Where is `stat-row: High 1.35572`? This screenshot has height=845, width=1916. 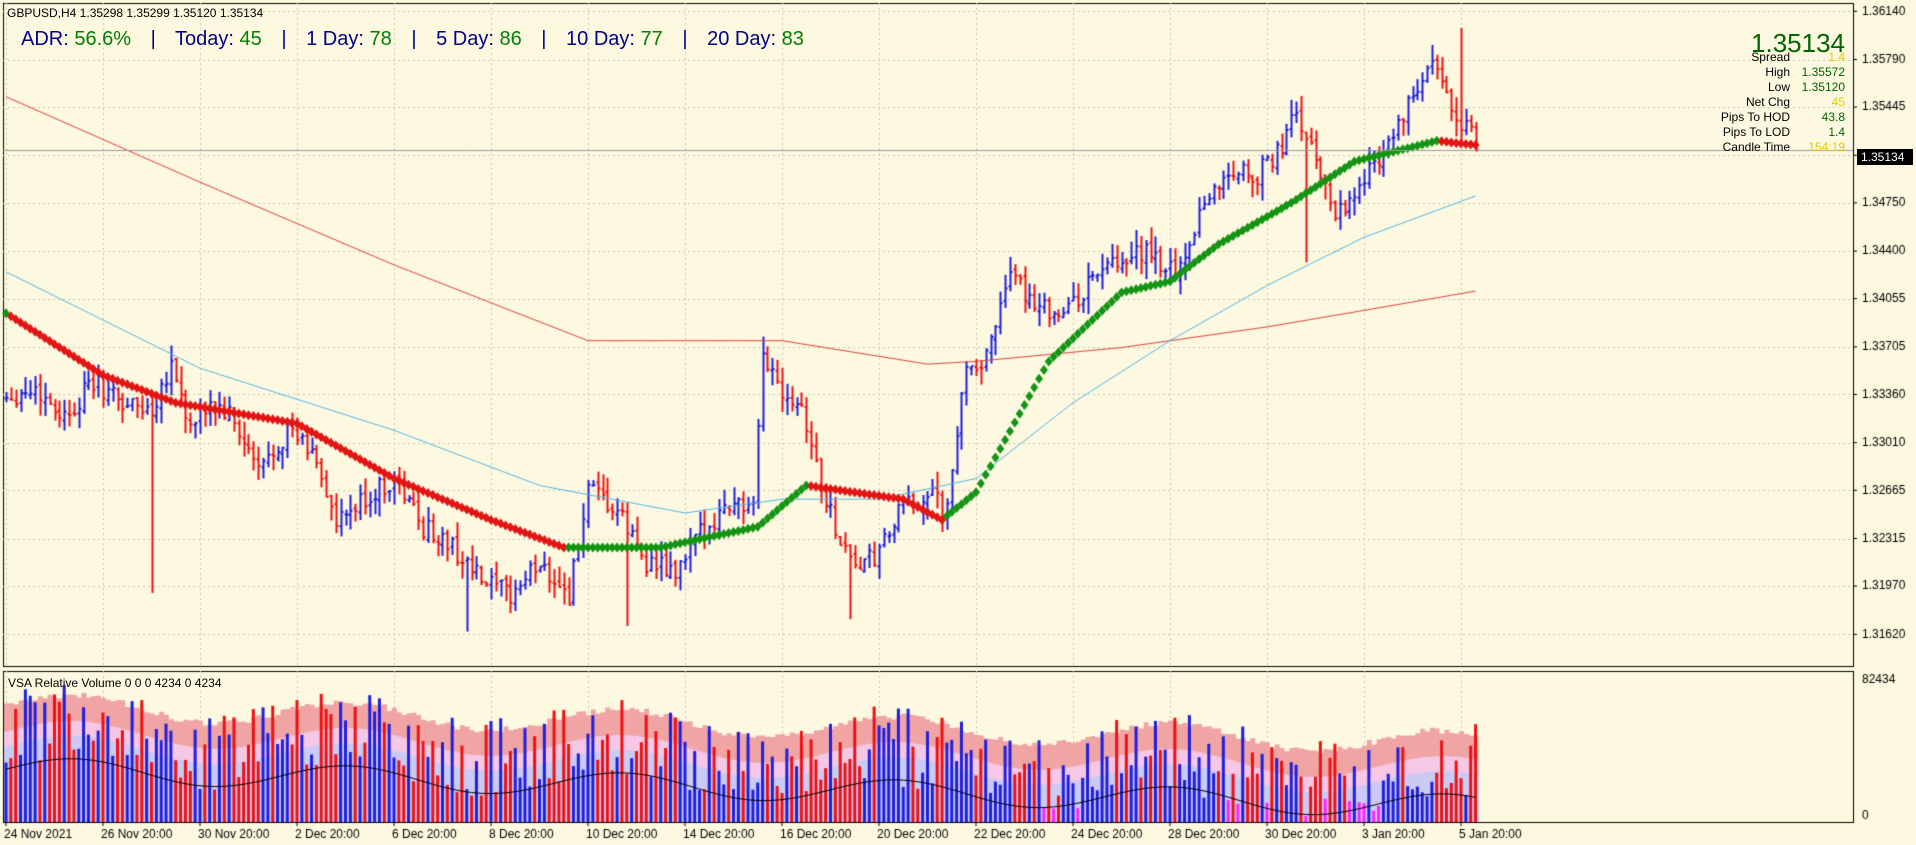 stat-row: High 1.35572 is located at coordinates (1767, 72).